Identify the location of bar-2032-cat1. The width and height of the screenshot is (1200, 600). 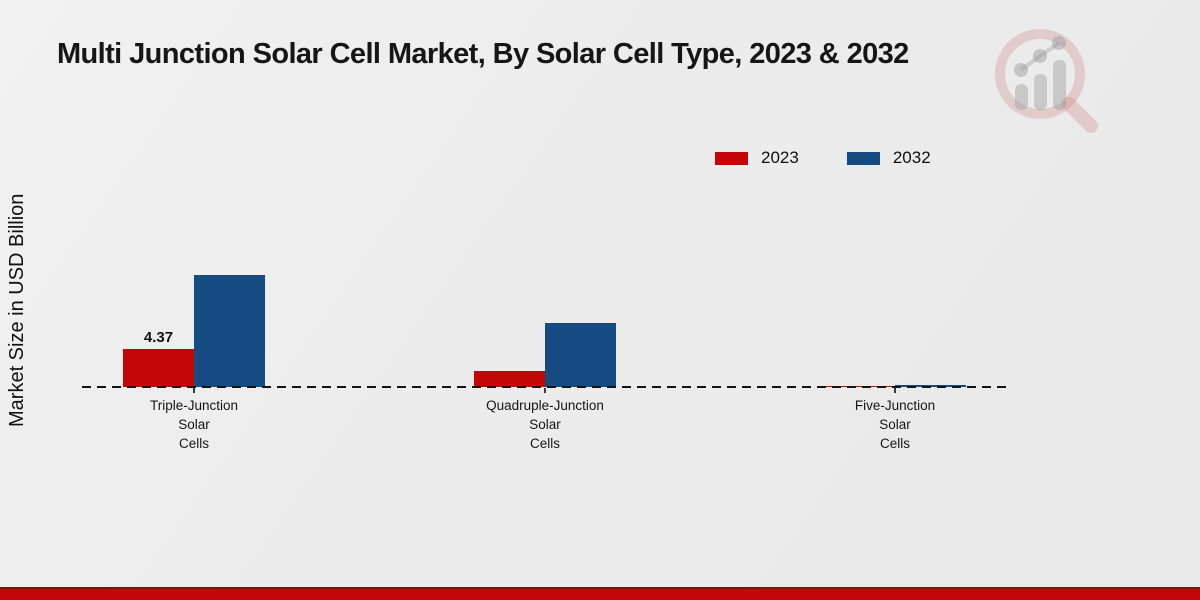
(580, 354).